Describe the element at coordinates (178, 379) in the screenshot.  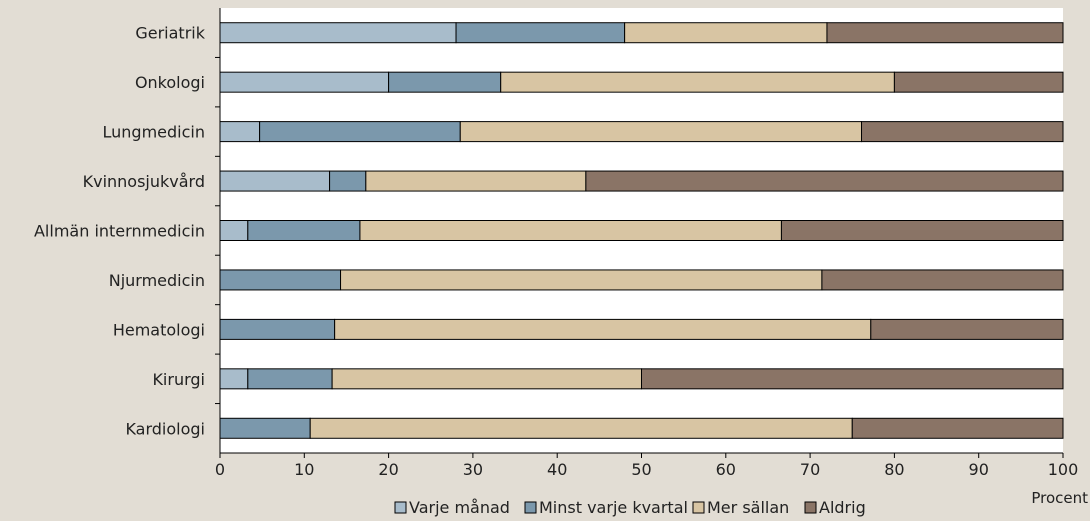
I see `category-label: Kirurgi` at that location.